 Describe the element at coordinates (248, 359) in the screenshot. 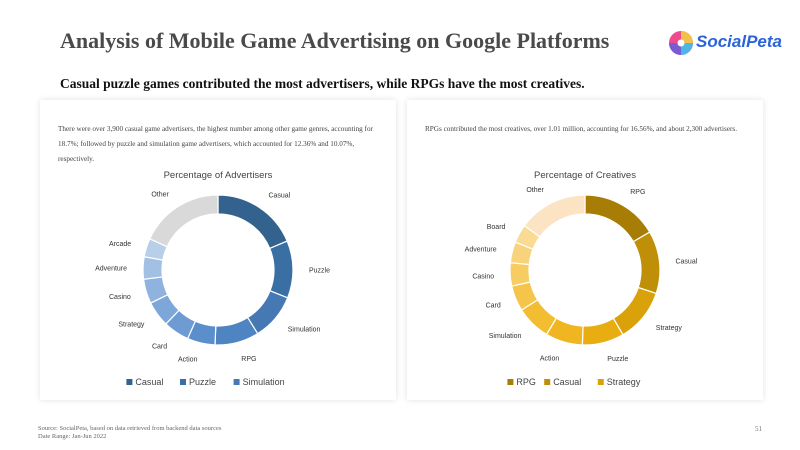

I see `advertisers-label-rpg: RPG` at that location.